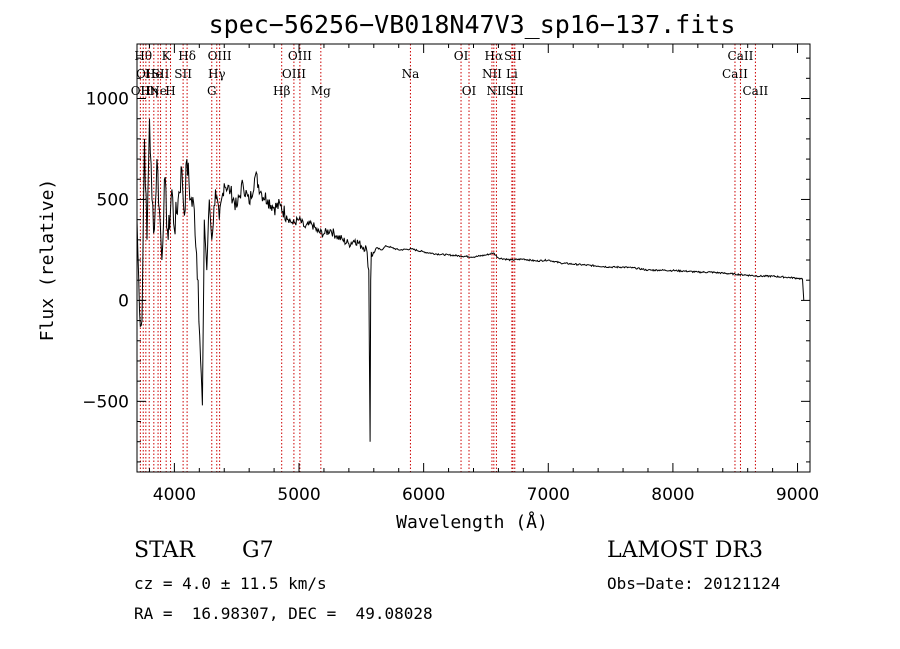 The image size is (900, 649). Describe the element at coordinates (105, 402) in the screenshot. I see `y-tick-label: −500` at that location.